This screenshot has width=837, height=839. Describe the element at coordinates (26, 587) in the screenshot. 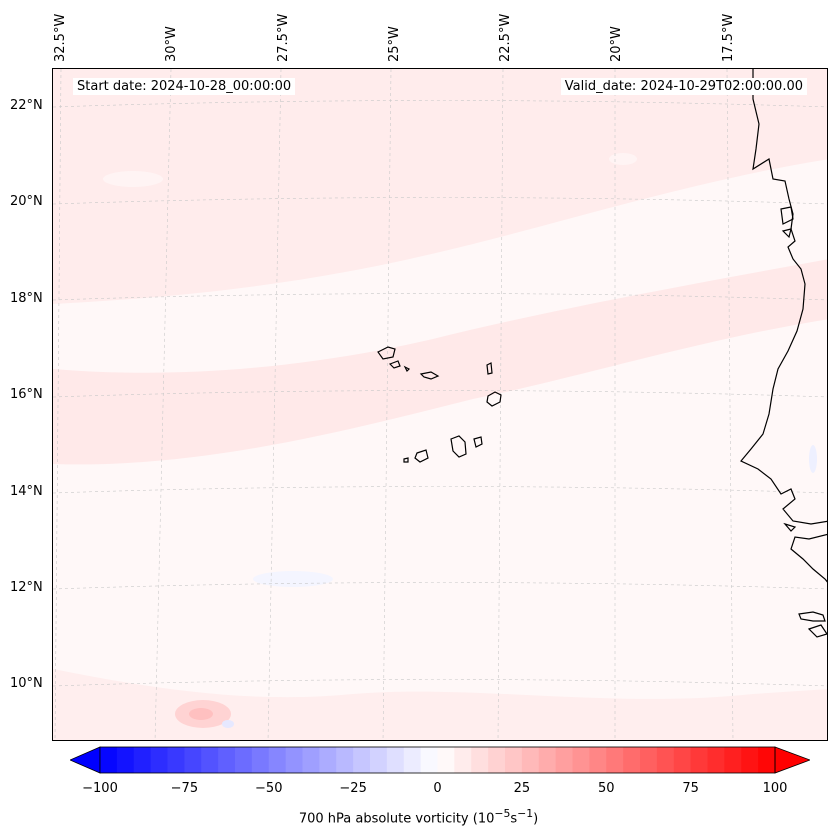

I see `lat-label-12n: 12°N` at that location.